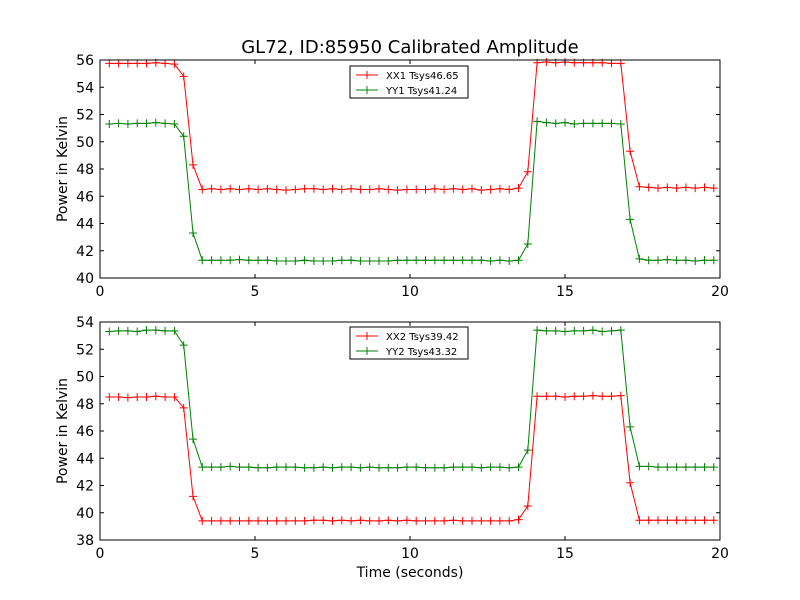  What do you see at coordinates (85, 487) in the screenshot?
I see `bottom-y-tick-label: 42` at bounding box center [85, 487].